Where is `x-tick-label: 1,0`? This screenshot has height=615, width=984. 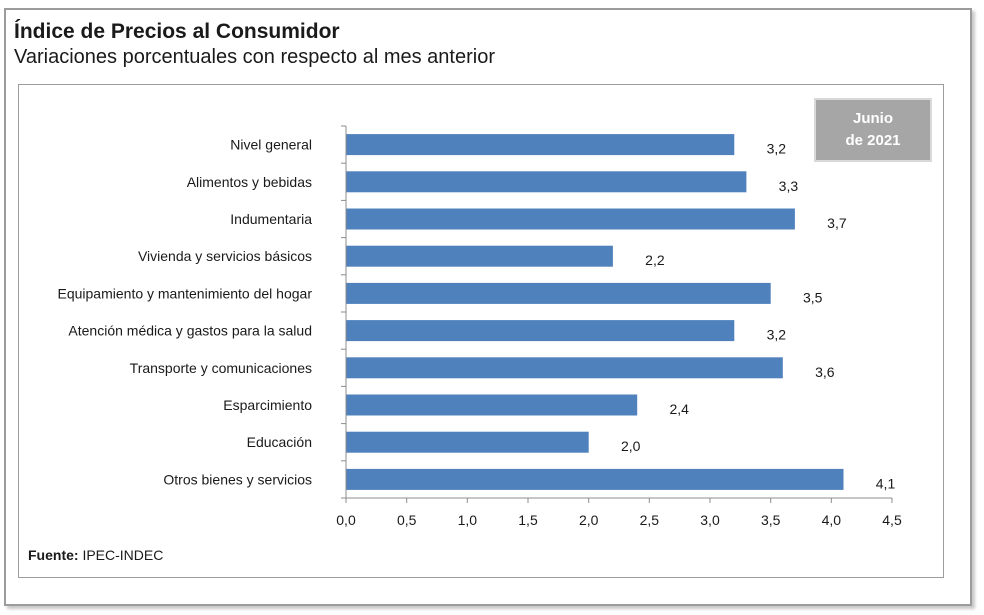 x-tick-label: 1,0 is located at coordinates (468, 520).